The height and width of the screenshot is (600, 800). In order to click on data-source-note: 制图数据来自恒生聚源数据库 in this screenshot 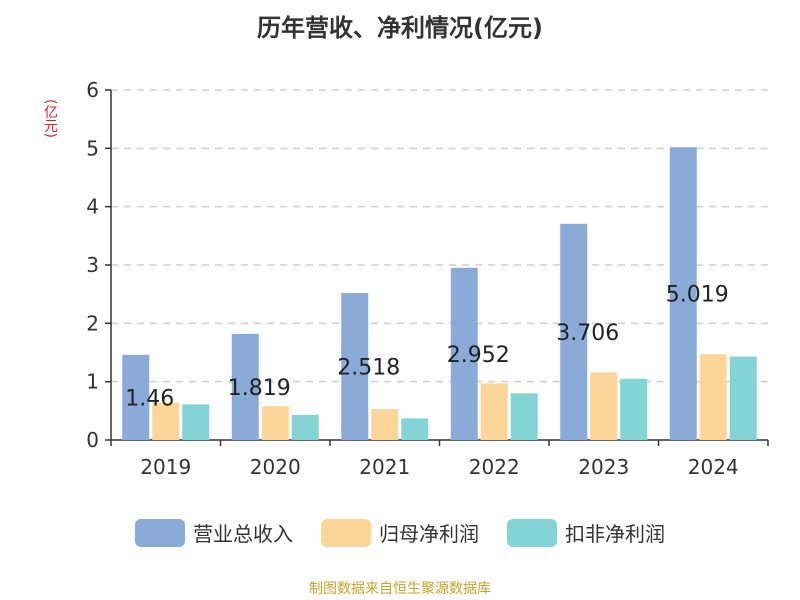, I will do `click(400, 589)`.